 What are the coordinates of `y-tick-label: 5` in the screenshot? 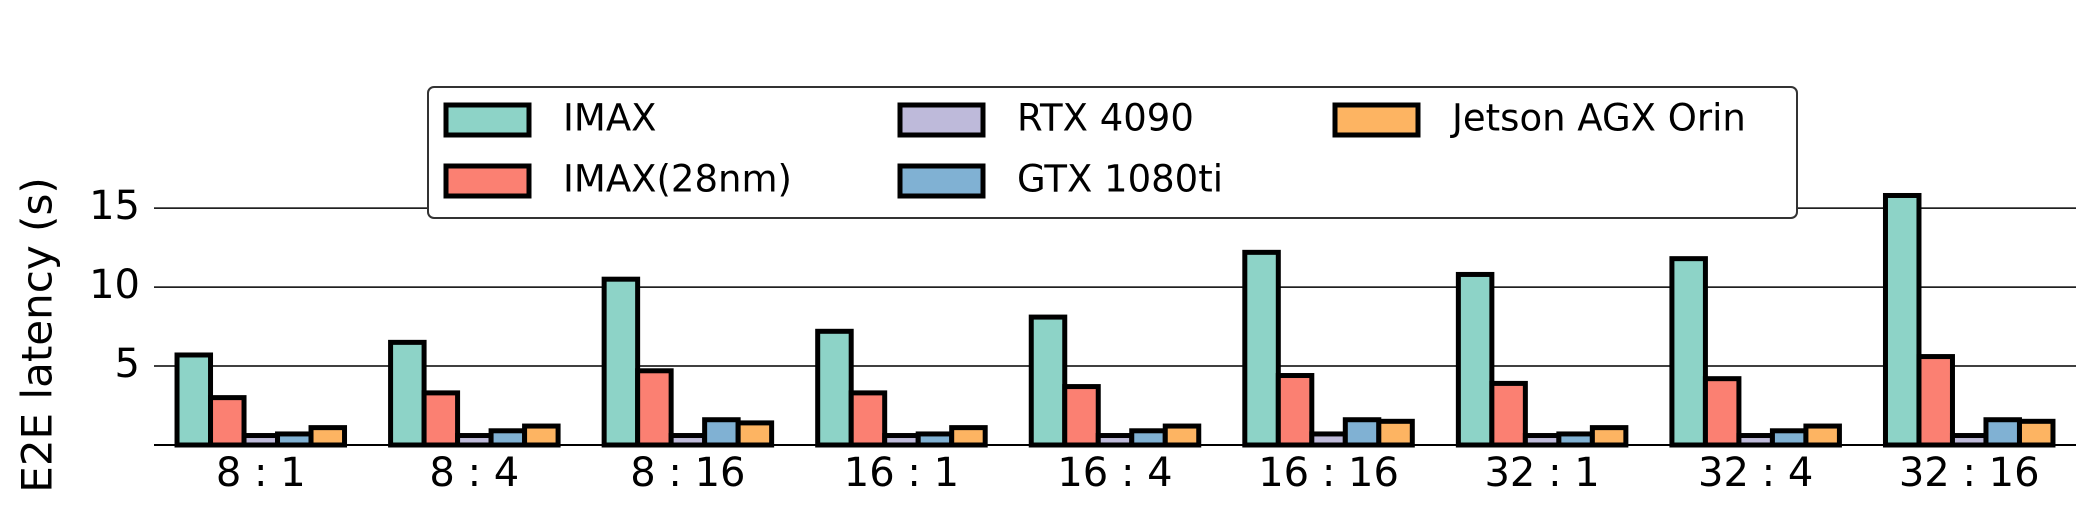 It's located at (127, 364).